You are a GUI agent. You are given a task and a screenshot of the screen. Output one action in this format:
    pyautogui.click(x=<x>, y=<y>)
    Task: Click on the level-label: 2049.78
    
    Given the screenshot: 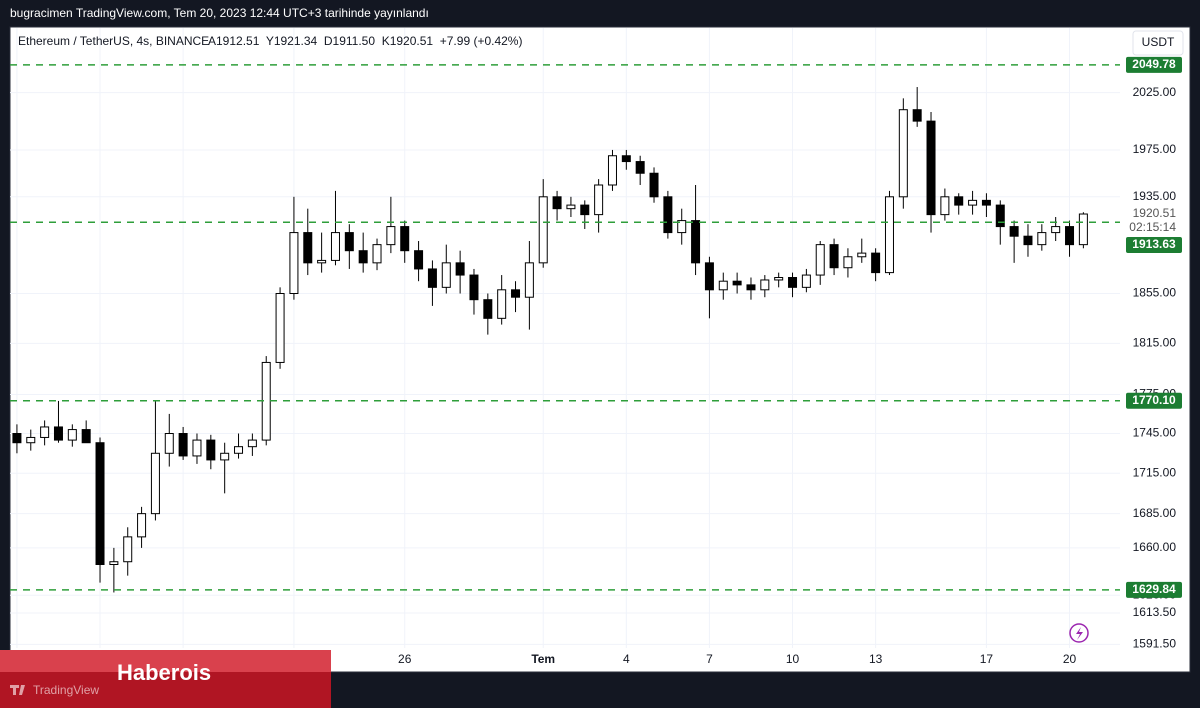 What is the action you would take?
    pyautogui.click(x=1154, y=64)
    